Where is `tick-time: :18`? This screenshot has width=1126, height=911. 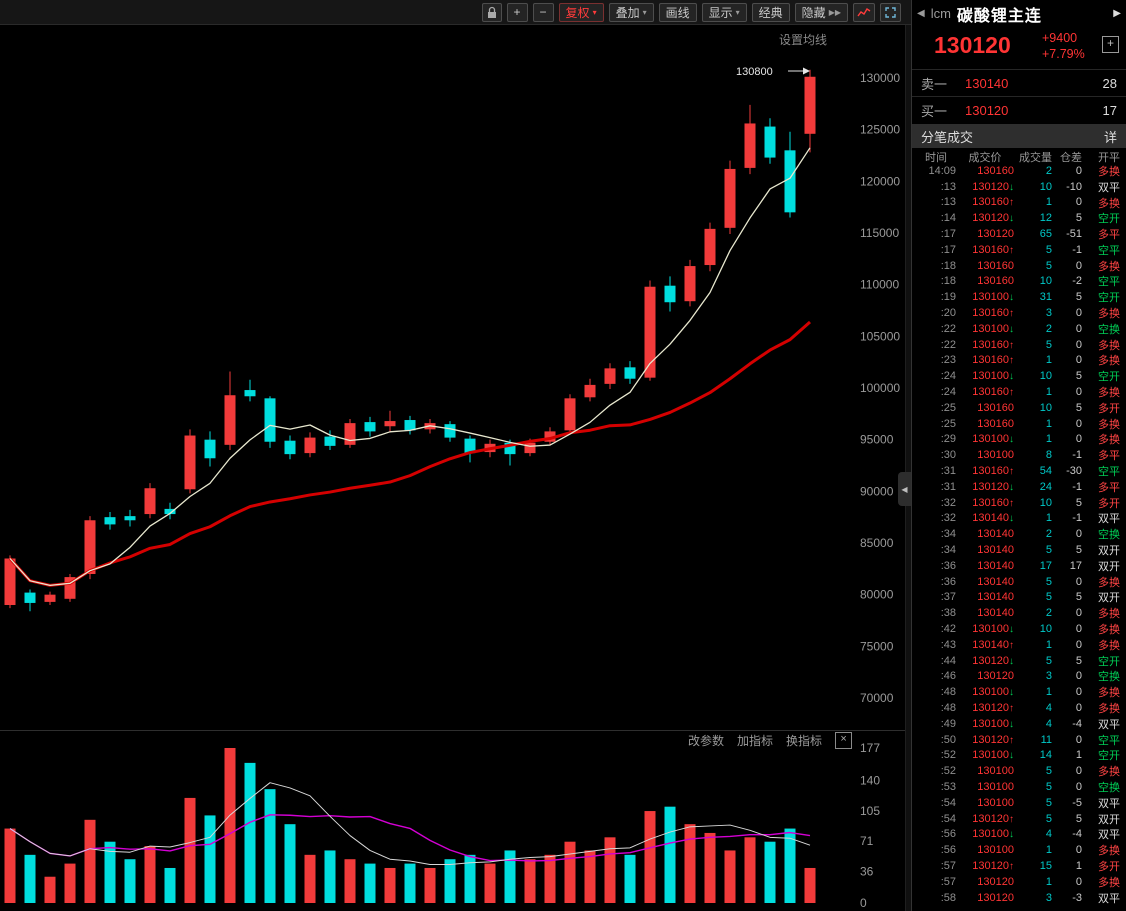
tick-time: :18 is located at coordinates (948, 281).